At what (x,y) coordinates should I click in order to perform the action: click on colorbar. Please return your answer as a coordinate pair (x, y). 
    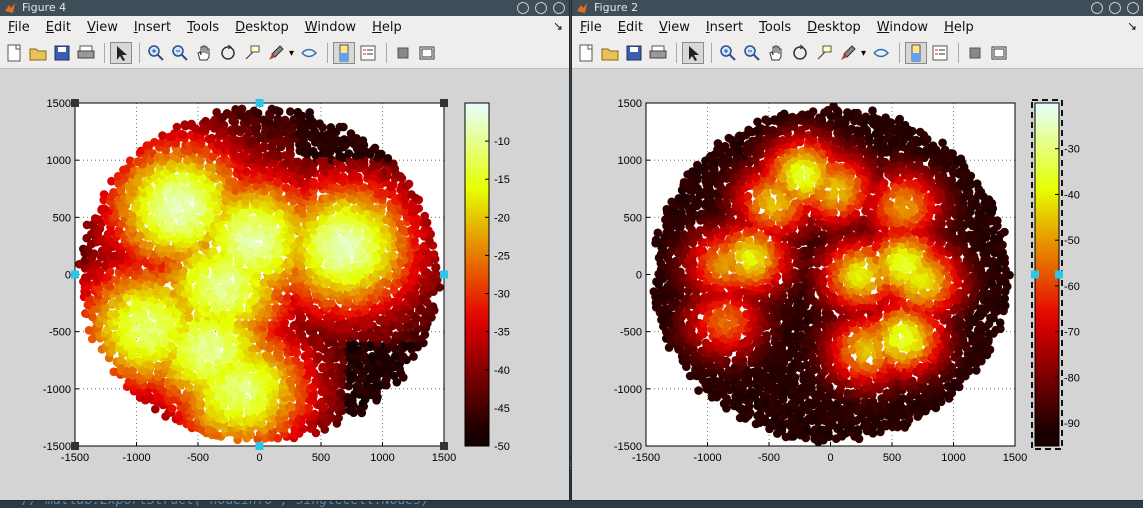
    Looking at the image, I should click on (477, 274).